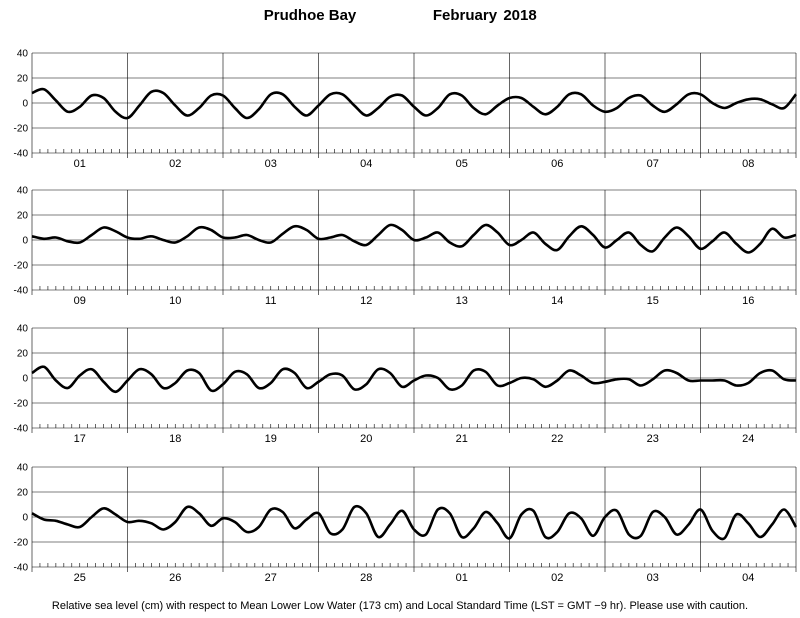  I want to click on day-label: 19, so click(271, 439).